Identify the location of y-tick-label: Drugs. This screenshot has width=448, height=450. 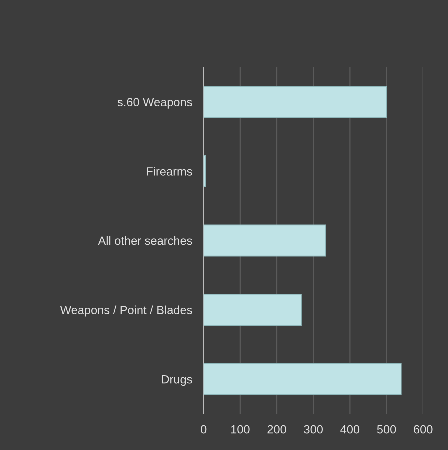
(177, 381).